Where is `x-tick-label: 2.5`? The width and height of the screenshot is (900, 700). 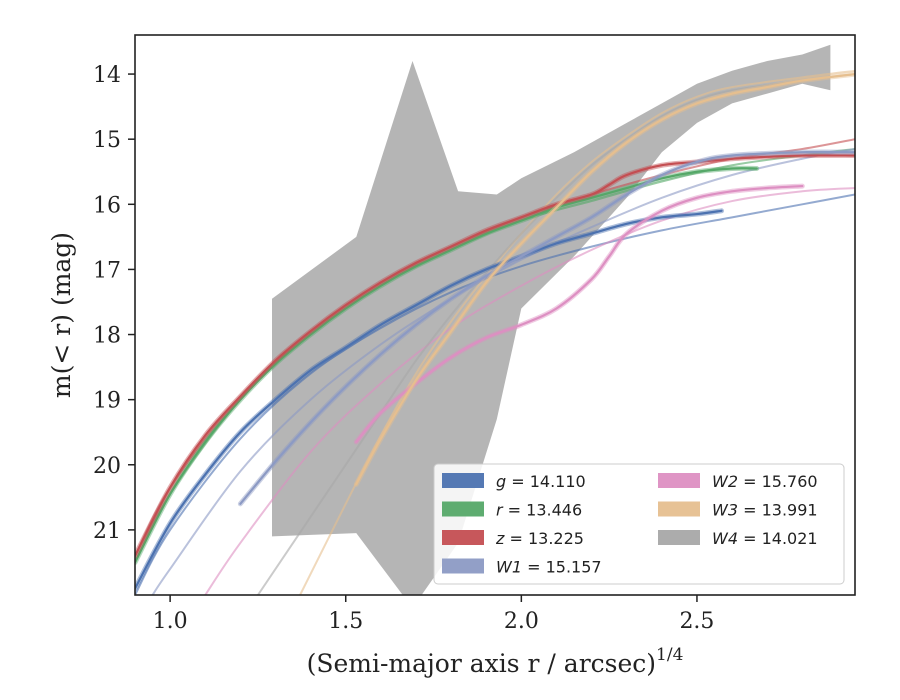 x-tick-label: 2.5 is located at coordinates (696, 621).